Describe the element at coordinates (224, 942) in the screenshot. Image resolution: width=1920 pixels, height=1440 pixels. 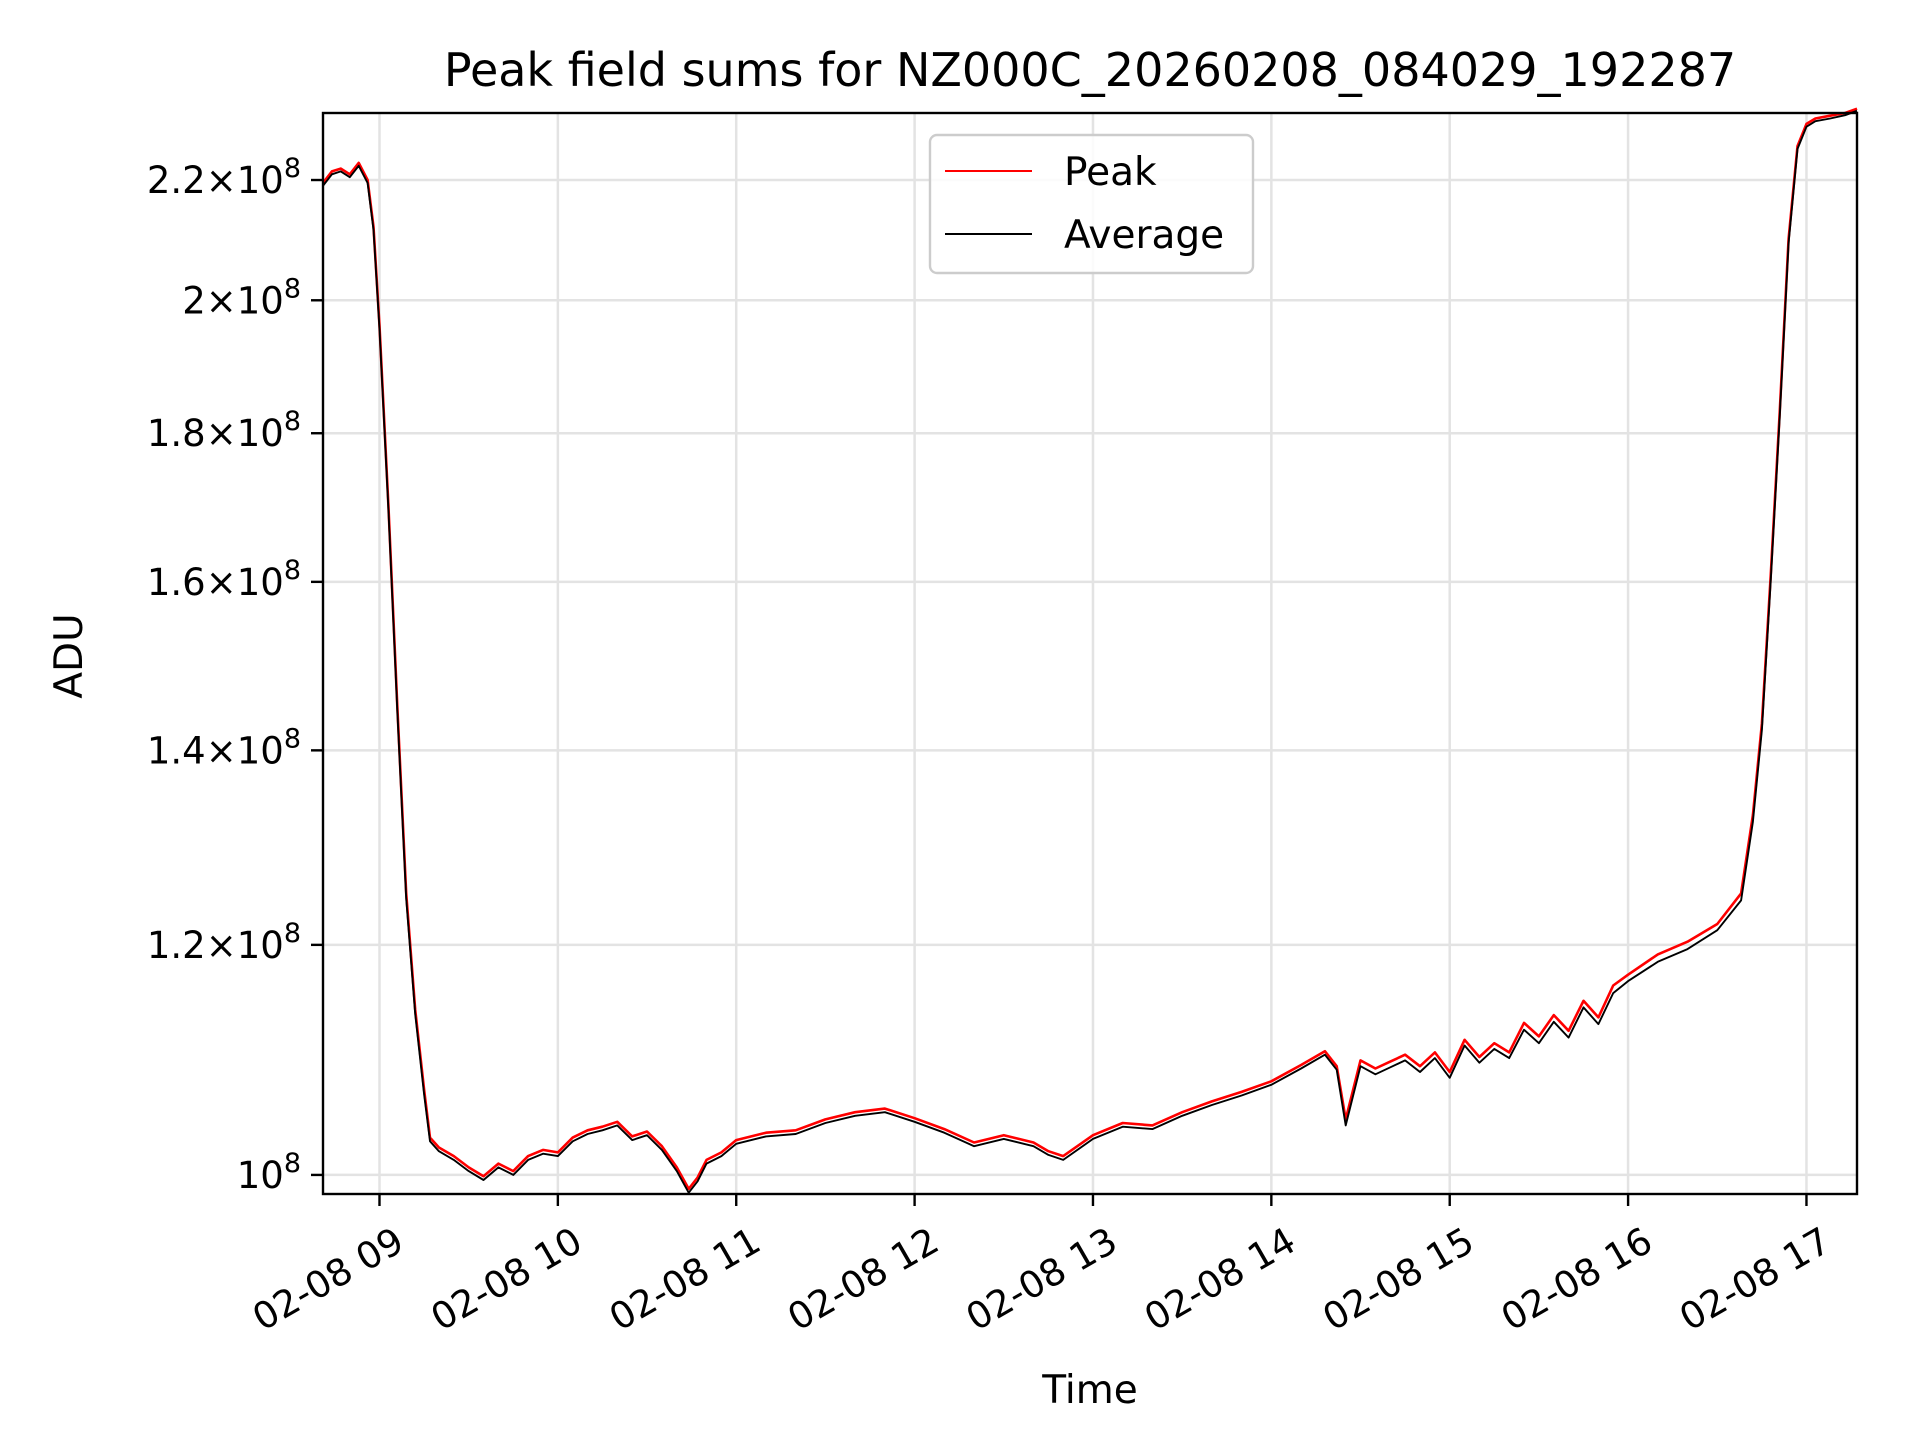
I see `y-tick-label: 1.2×108` at that location.